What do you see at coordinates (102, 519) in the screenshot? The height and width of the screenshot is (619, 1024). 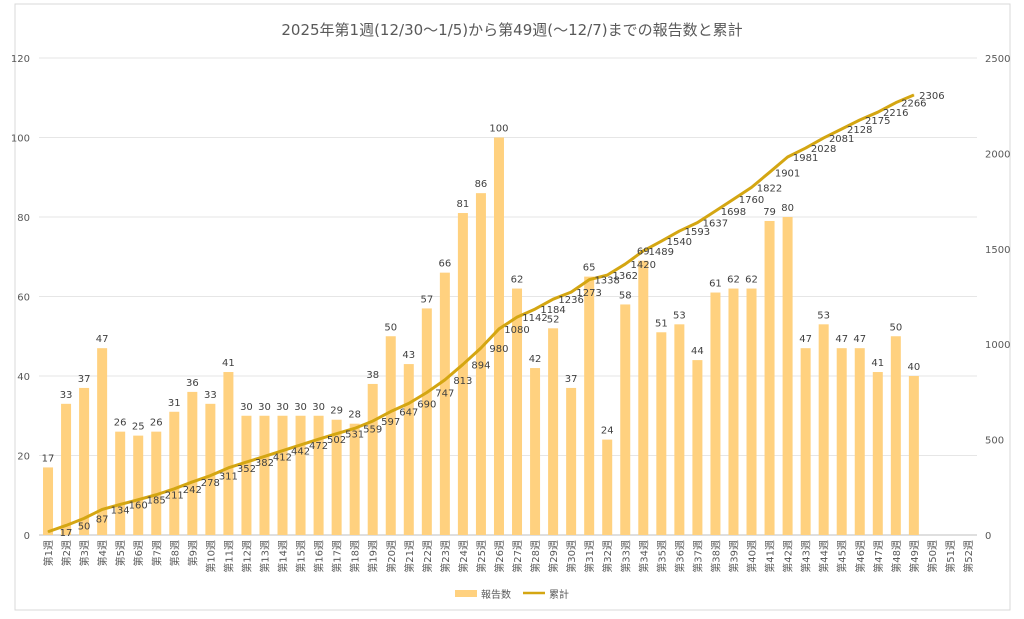 I see `line-data-label: 87` at bounding box center [102, 519].